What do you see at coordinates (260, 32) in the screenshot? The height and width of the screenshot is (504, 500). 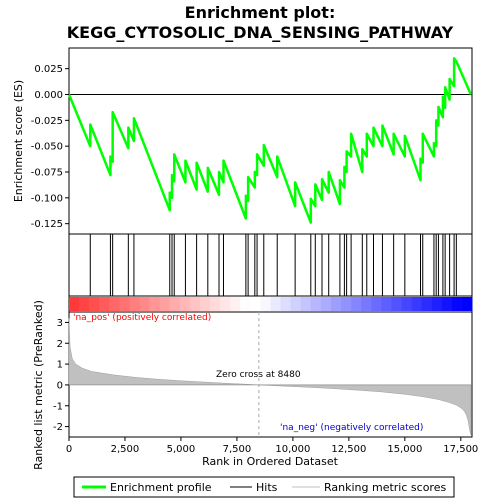 I see `chart-title-line-2: KEGG_CYTOSOLIC_DNA_SENSING_PATHWAY` at bounding box center [260, 32].